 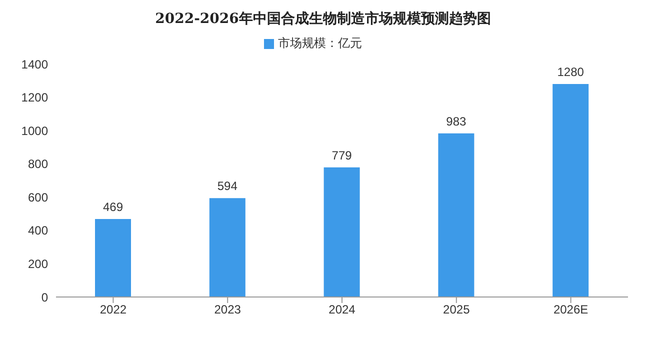 What do you see at coordinates (320, 43) in the screenshot?
I see `legend-label: 市场规模：亿元` at bounding box center [320, 43].